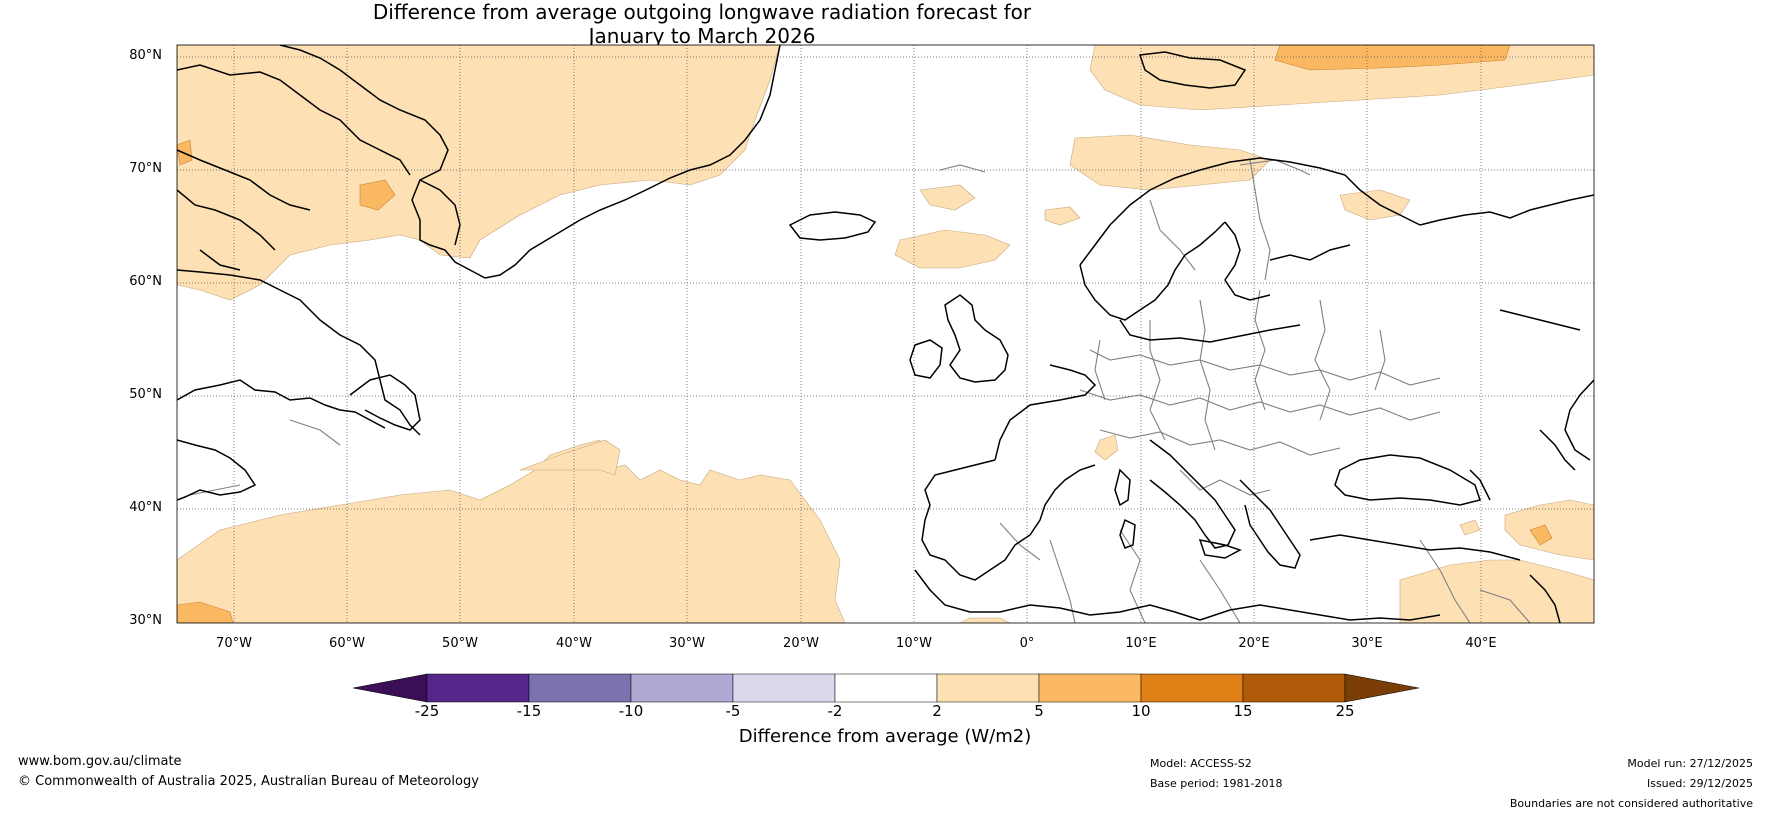  Describe the element at coordinates (145, 507) in the screenshot. I see `lat-label-40n: 40°N` at that location.